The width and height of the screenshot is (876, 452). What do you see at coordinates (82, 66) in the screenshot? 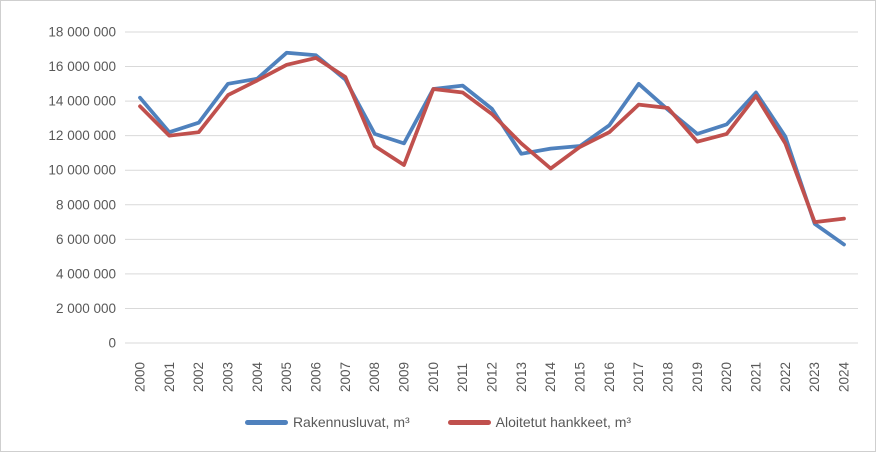
I see `y-tick-label: 16 000 000` at bounding box center [82, 66].